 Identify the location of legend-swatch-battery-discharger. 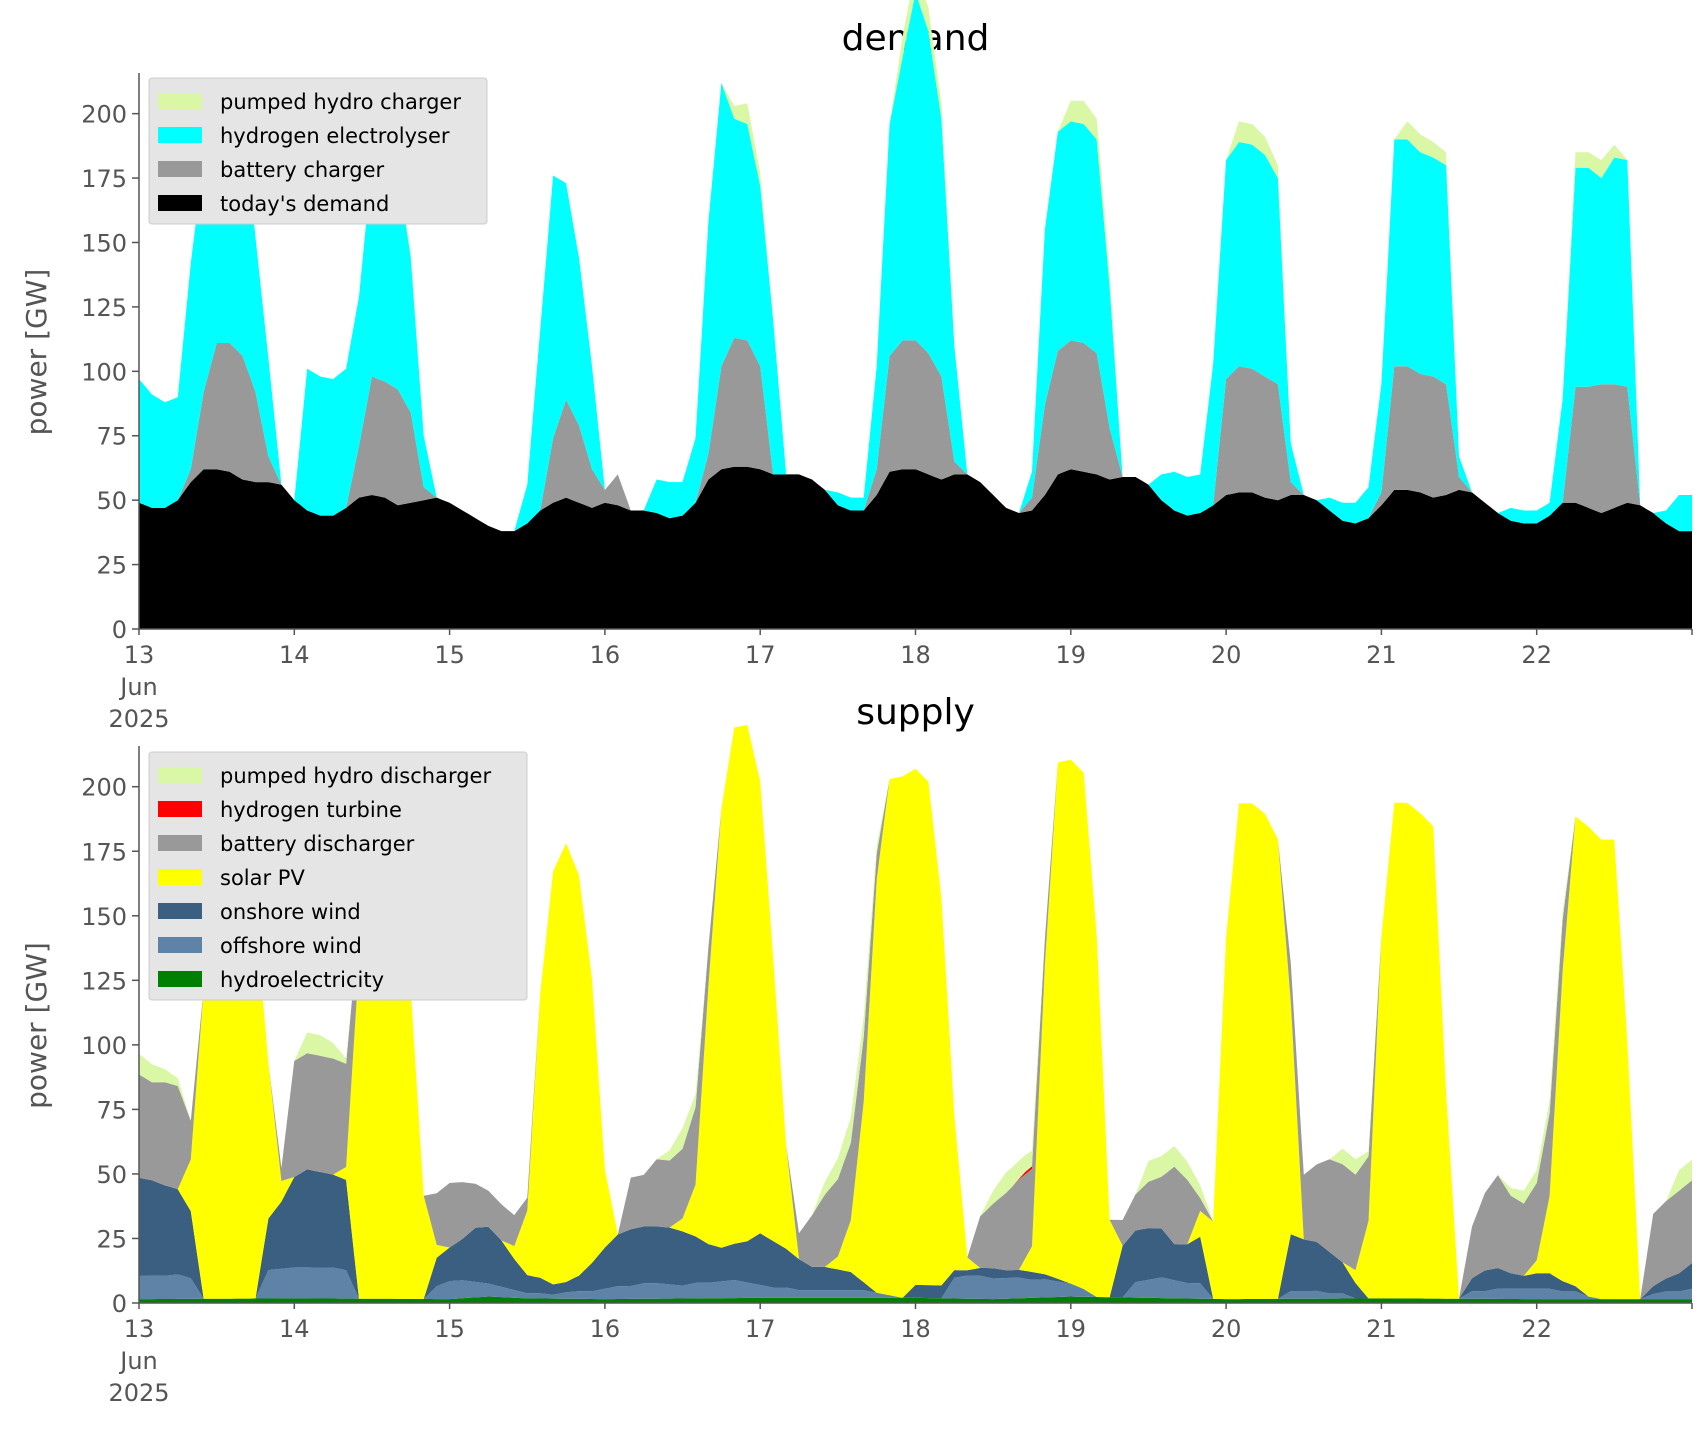
(180, 843).